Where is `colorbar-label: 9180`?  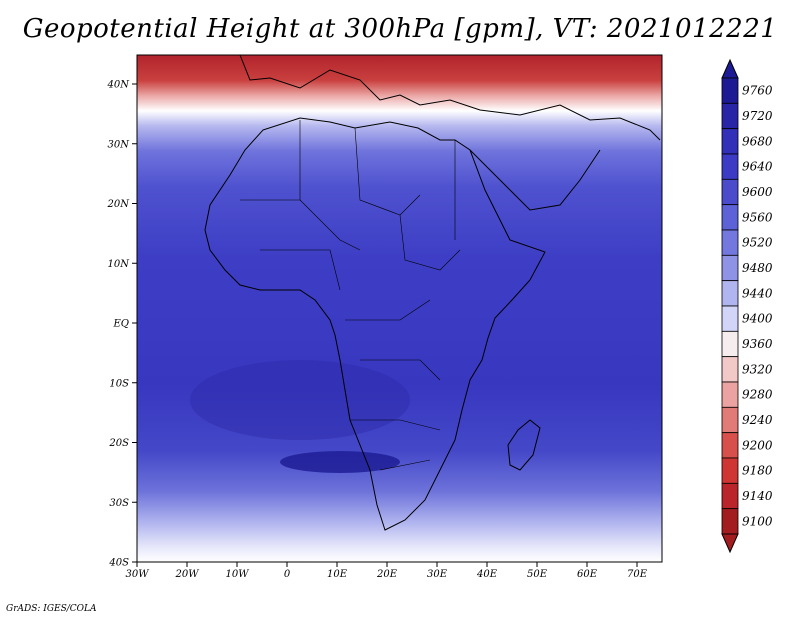 colorbar-label: 9180 is located at coordinates (757, 471).